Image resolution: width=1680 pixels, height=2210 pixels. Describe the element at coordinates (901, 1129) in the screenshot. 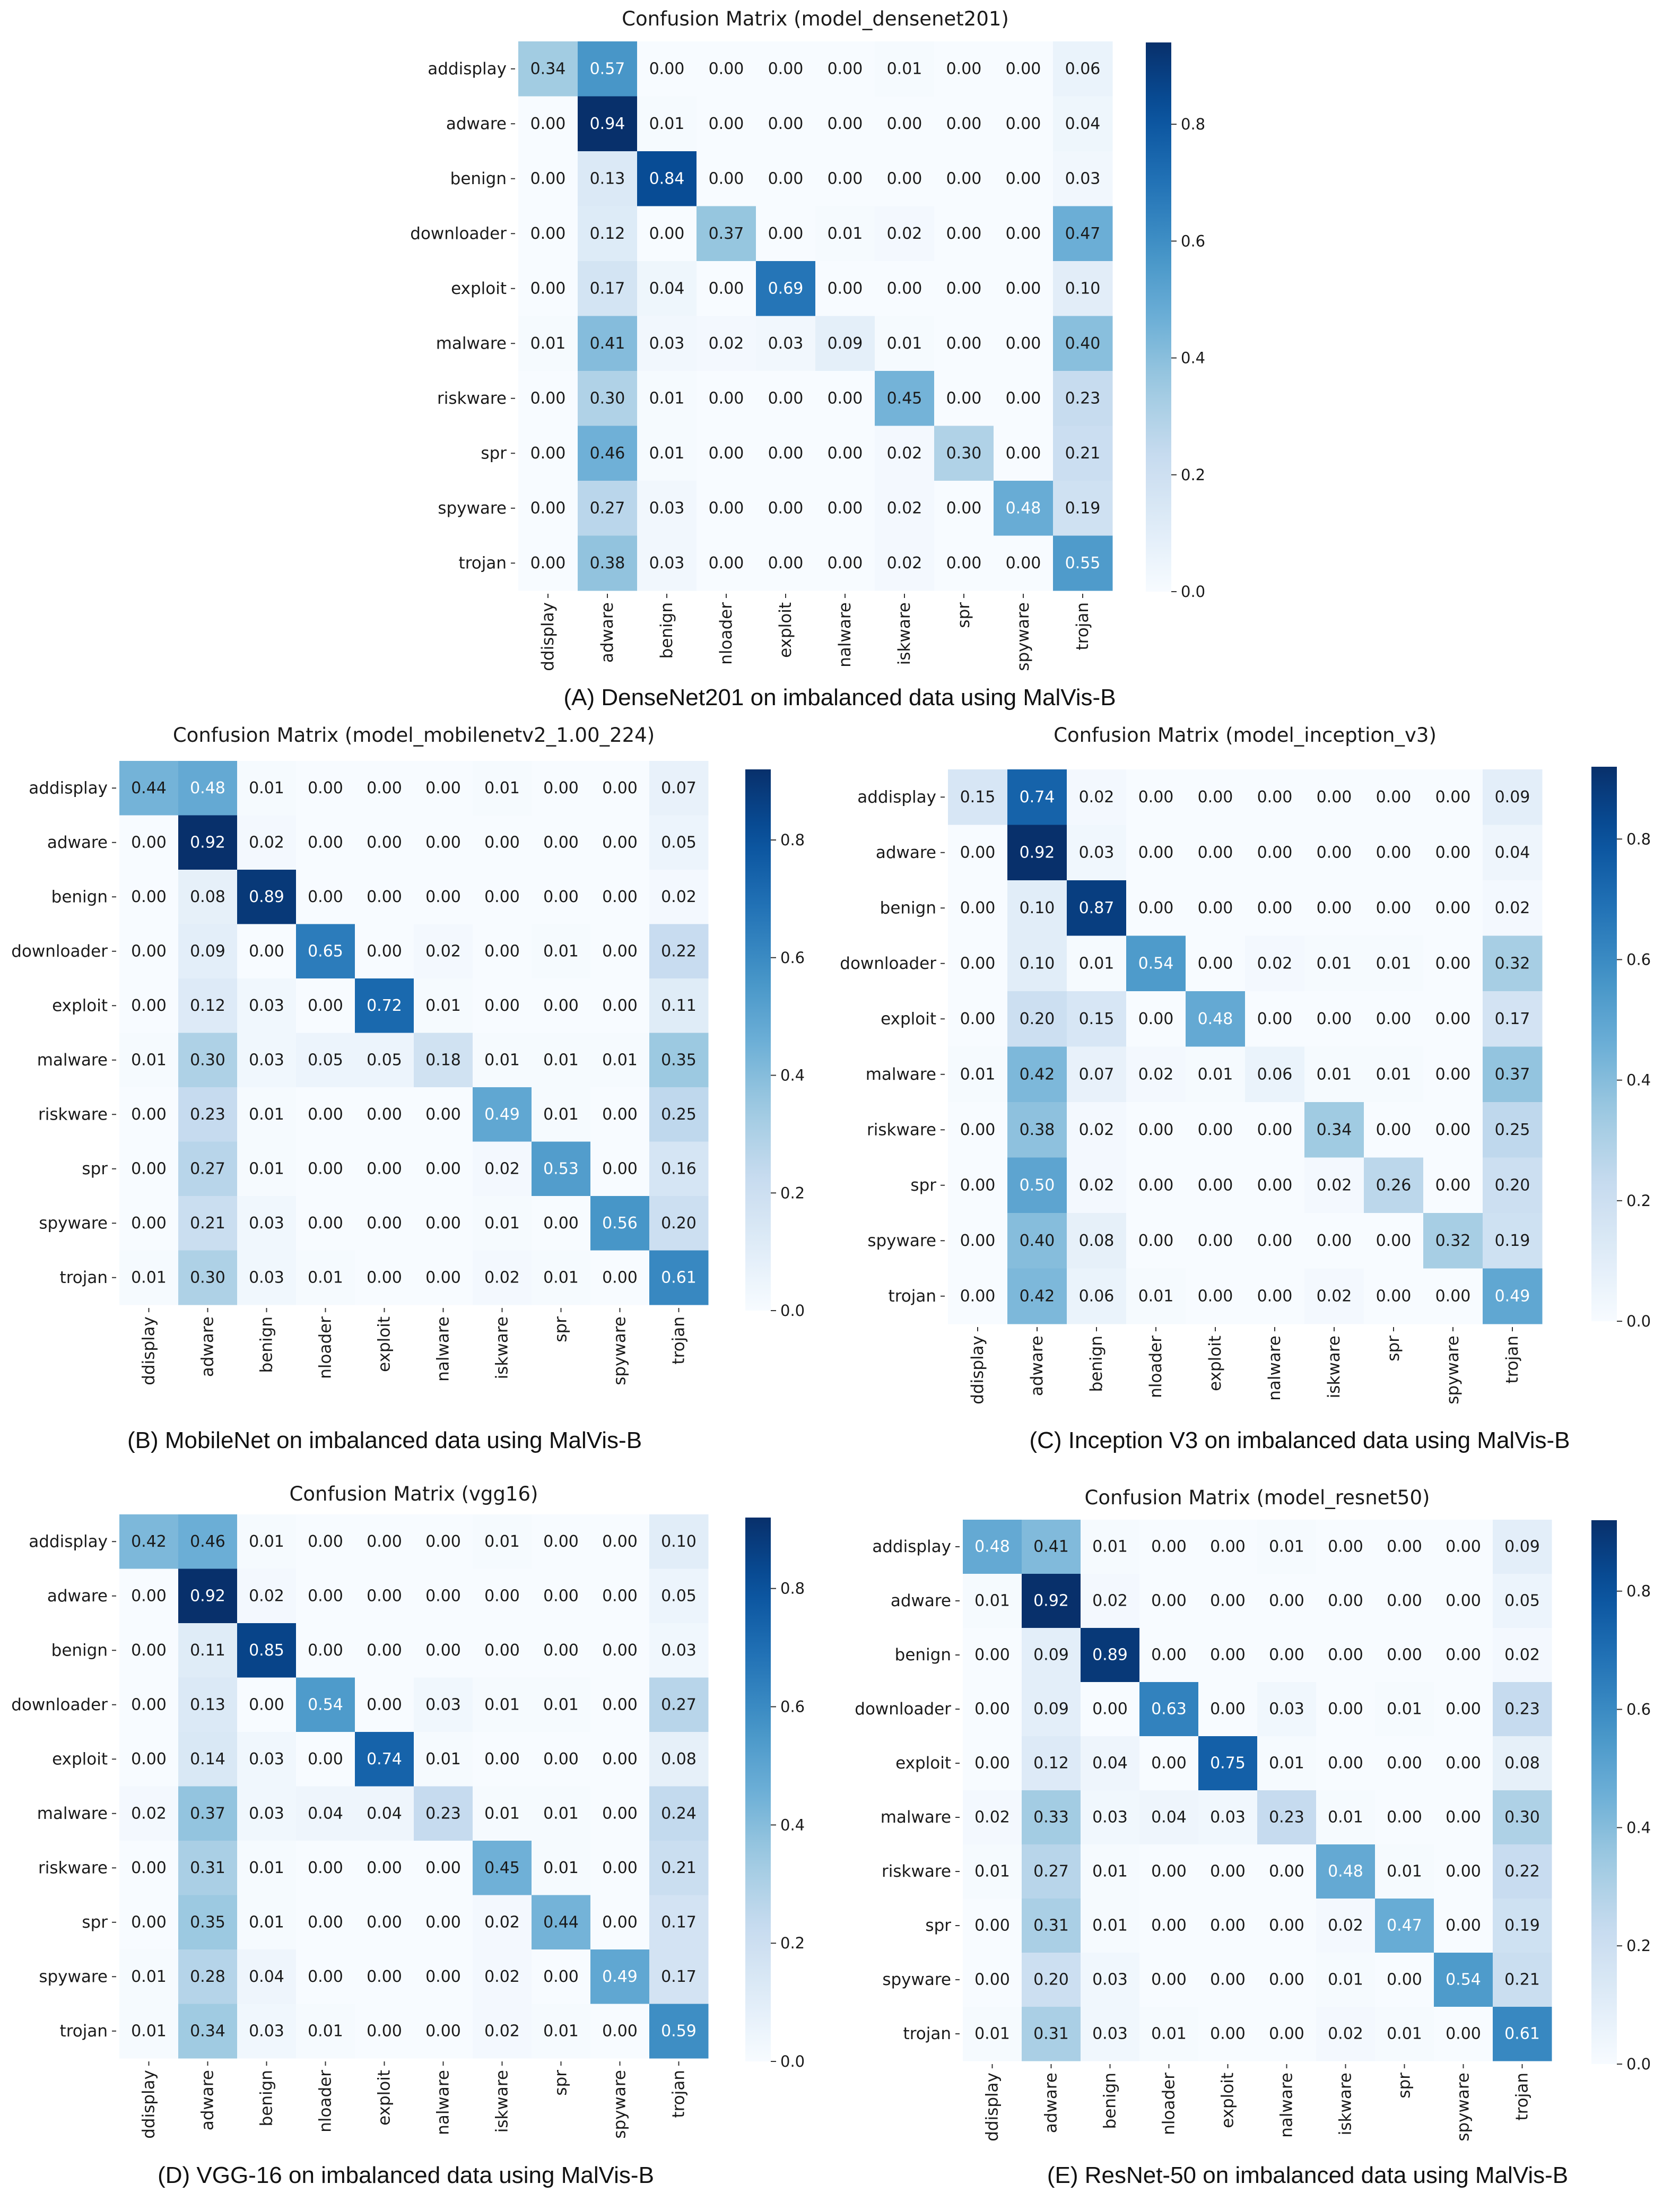

I see `row-tick-label: riskware` at that location.